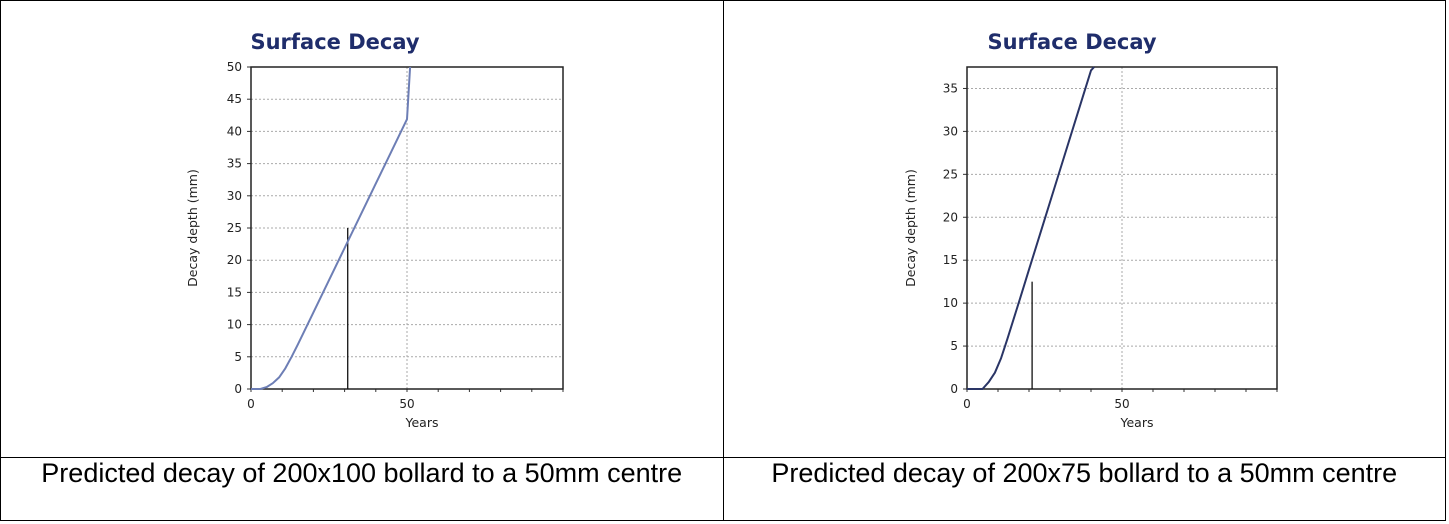 This screenshot has width=1449, height=524. What do you see at coordinates (234, 67) in the screenshot?
I see `y-tick-label: 50` at bounding box center [234, 67].